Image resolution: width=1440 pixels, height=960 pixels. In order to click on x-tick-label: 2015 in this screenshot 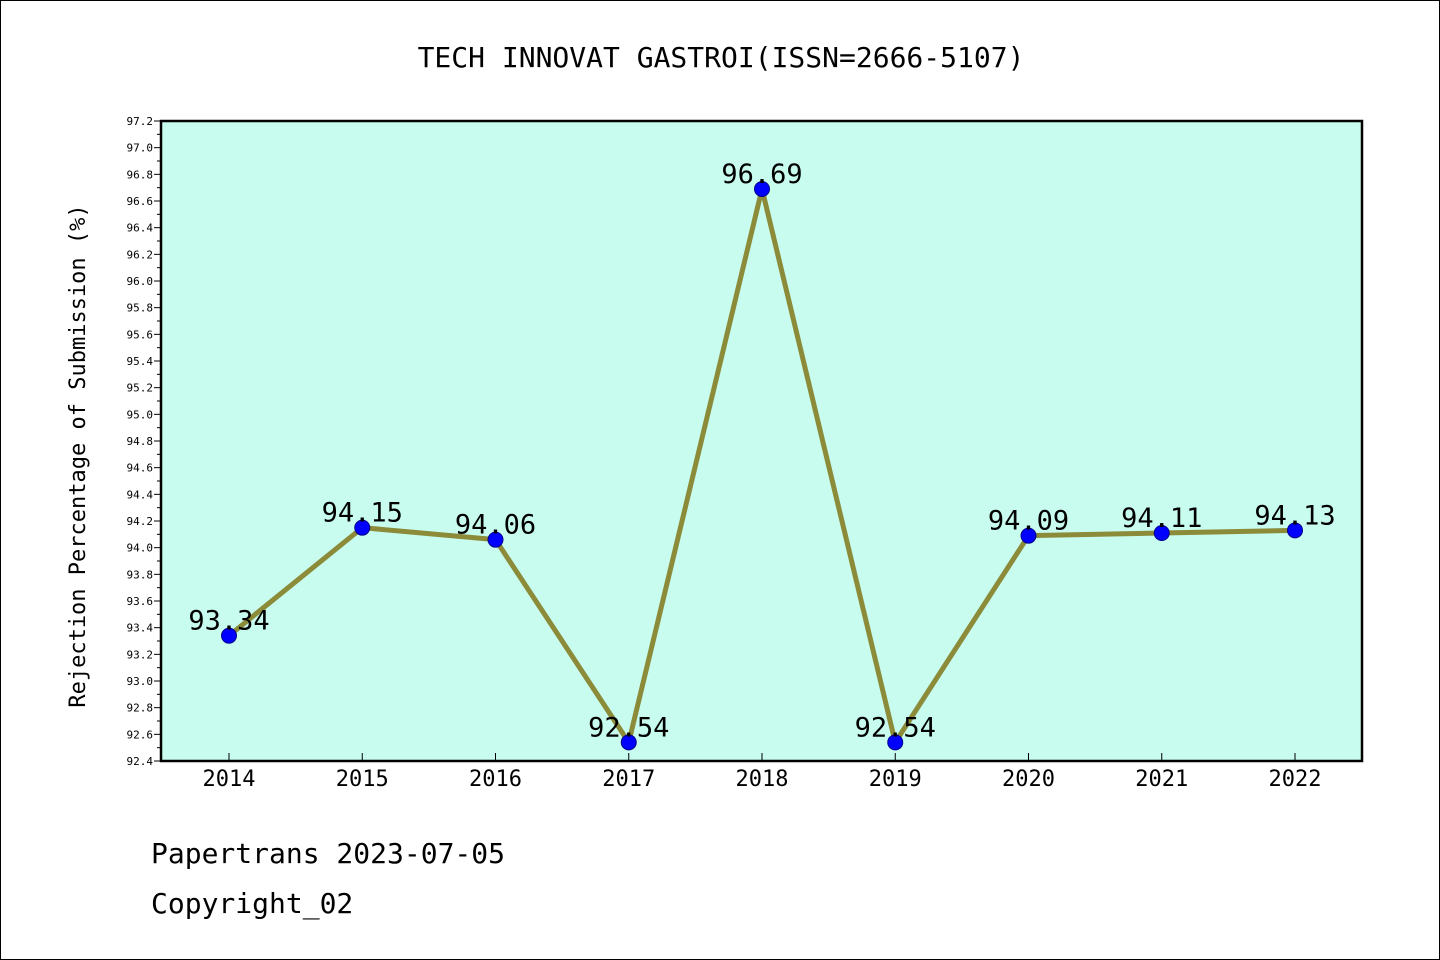, I will do `click(362, 779)`.